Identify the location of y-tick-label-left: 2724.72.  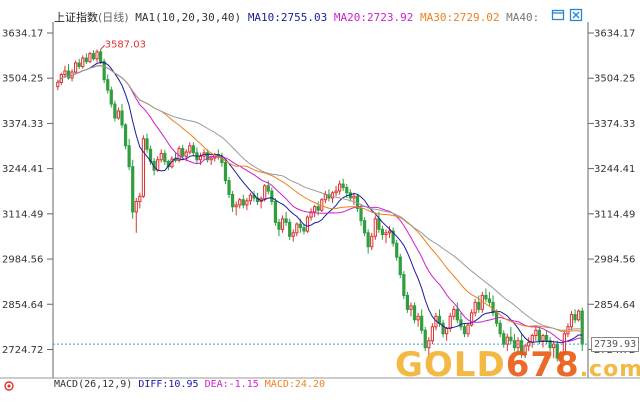
(22, 350).